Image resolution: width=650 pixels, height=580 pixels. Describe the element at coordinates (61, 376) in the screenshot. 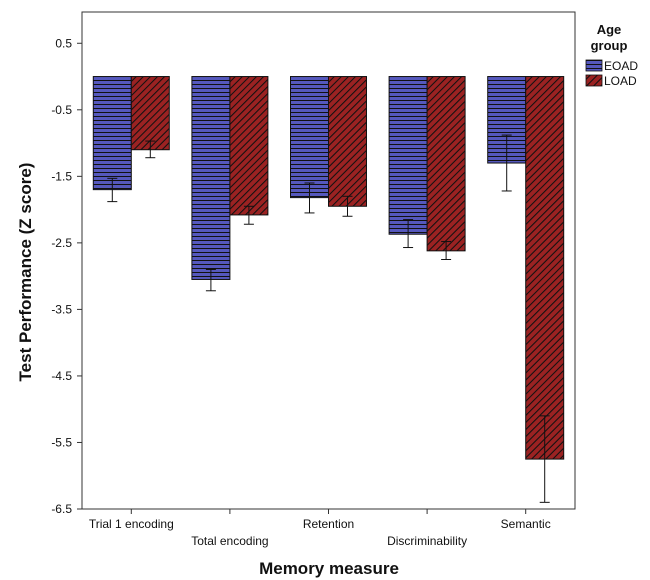

I see `y-tick-label: -4.5` at that location.